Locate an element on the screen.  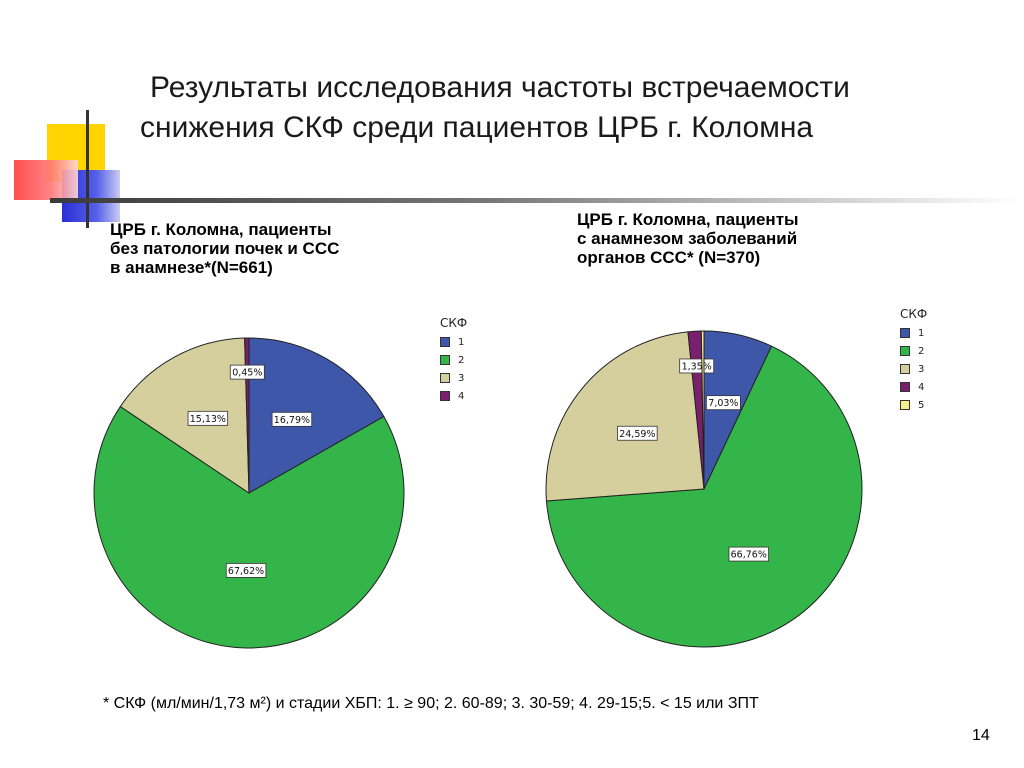
chart2-title-line: с анамнезом заболеваний is located at coordinates (687, 238).